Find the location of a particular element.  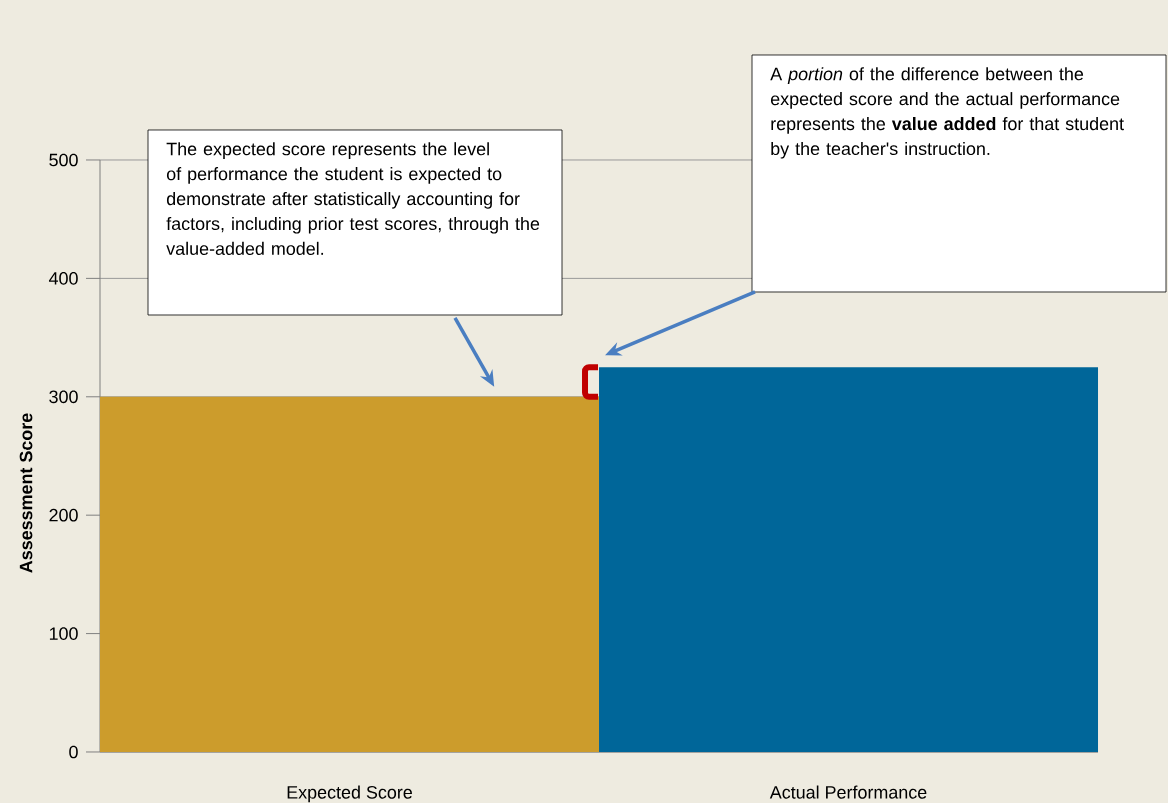

y-tick-label: 500 is located at coordinates (63, 160).